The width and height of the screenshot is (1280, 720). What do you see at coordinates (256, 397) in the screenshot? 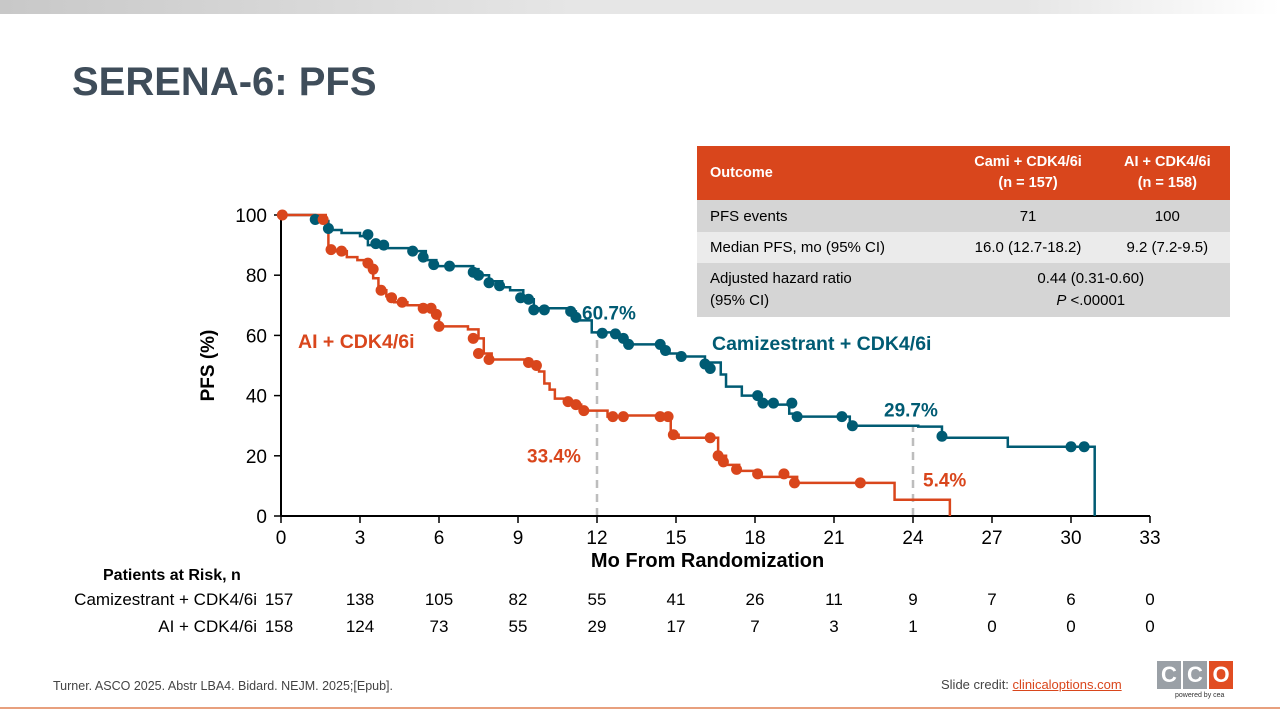
I see `y-tick-label: 40` at bounding box center [256, 397].